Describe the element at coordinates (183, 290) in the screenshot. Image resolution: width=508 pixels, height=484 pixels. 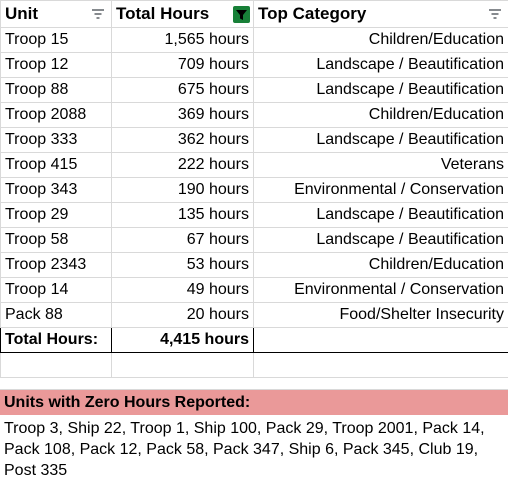
I see `hours-cell: 49 hours` at that location.